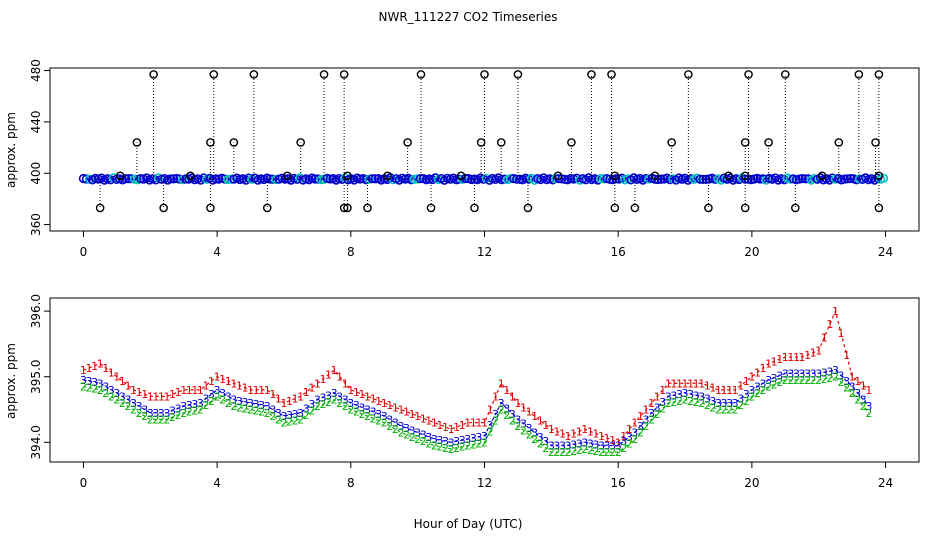 This screenshot has height=544, width=936. I want to click on y-tick-label: 480, so click(36, 70).